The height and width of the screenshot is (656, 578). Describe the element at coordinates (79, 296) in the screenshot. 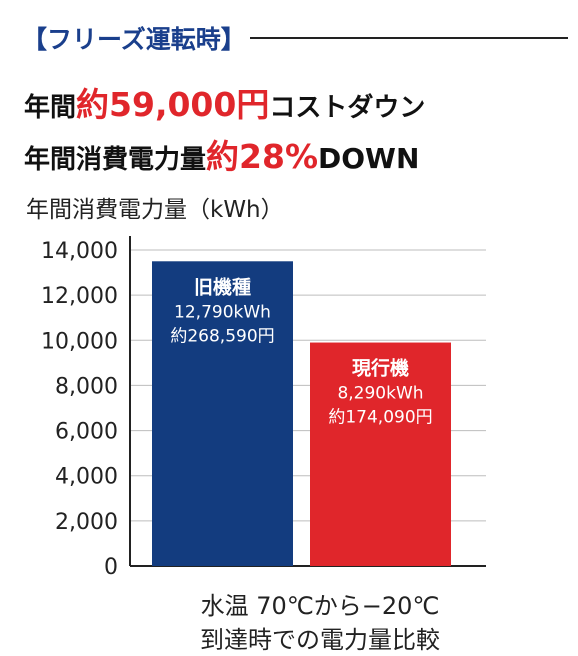

I see `y-tick-label: 12,000` at that location.